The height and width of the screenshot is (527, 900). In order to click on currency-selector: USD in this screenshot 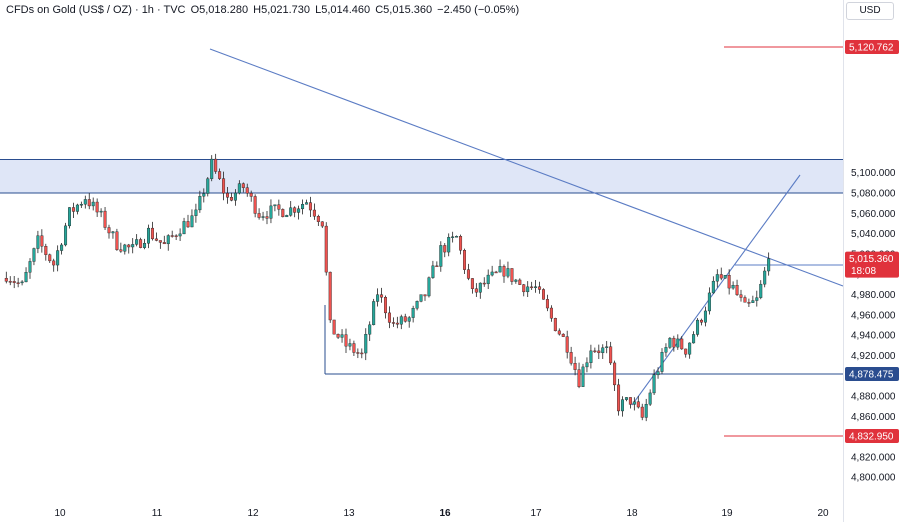, I will do `click(870, 11)`.